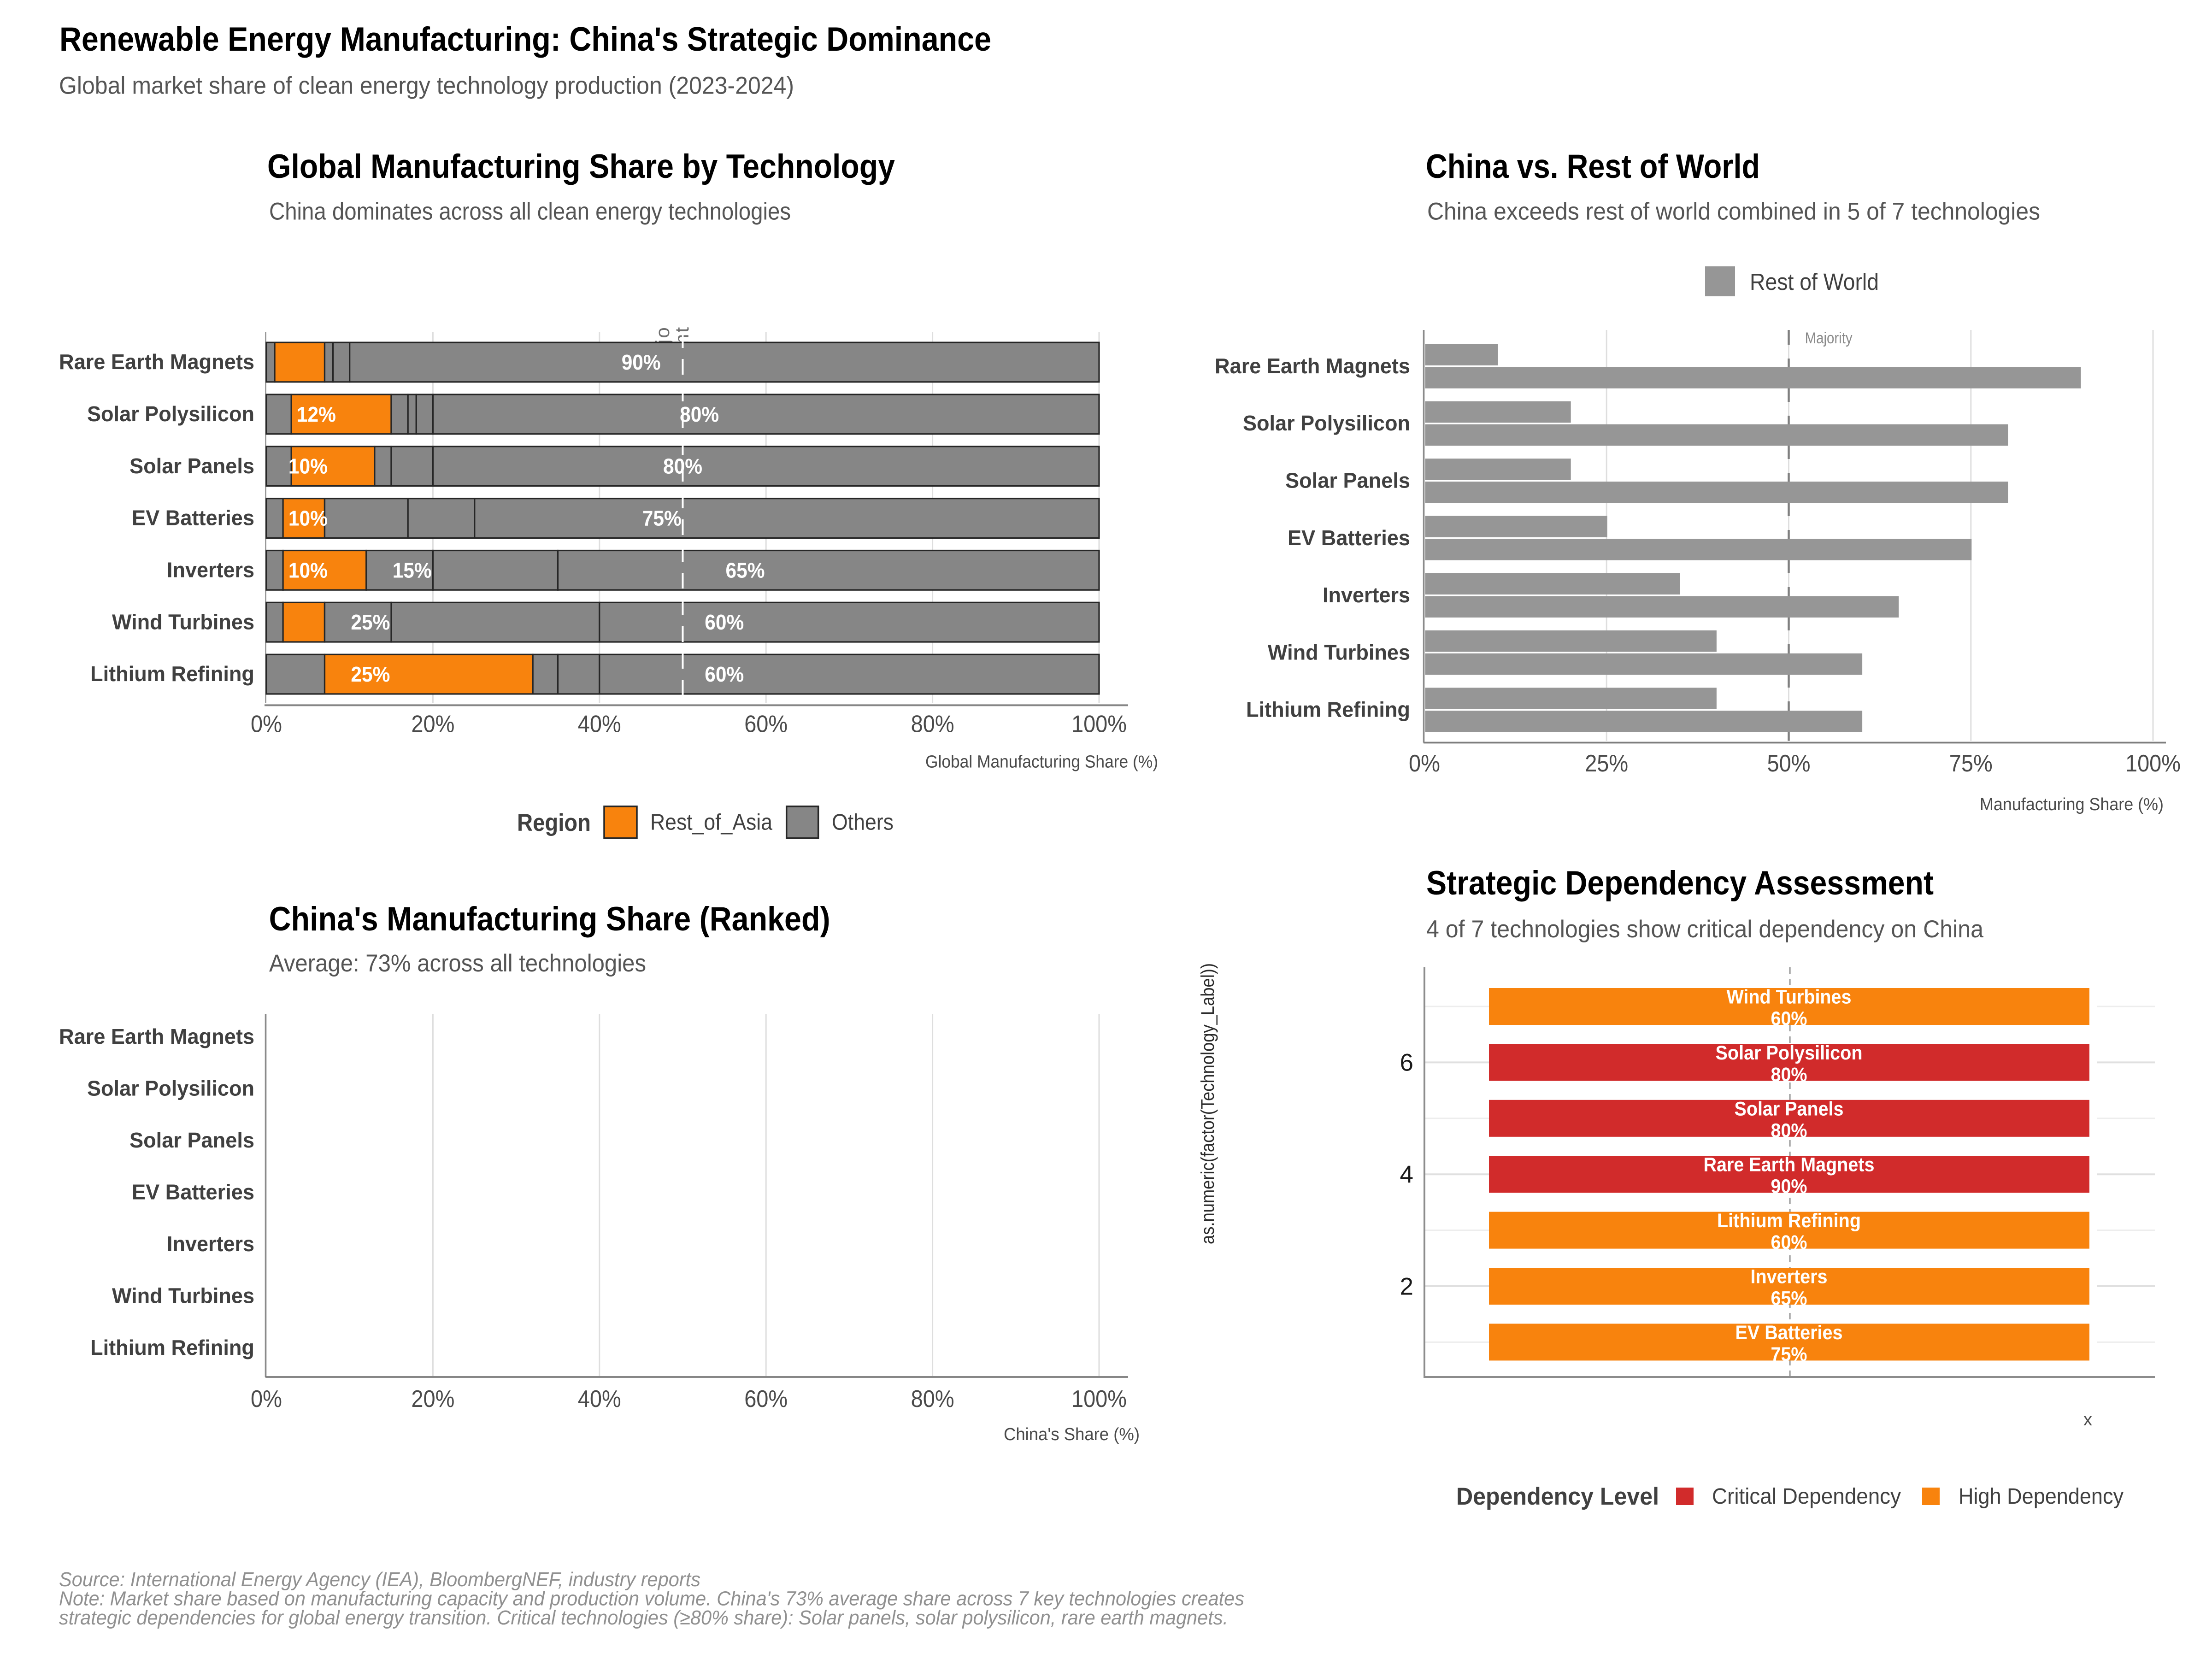 This screenshot has height=1659, width=2212. What do you see at coordinates (316, 414) in the screenshot?
I see `svg-text: 12%` at bounding box center [316, 414].